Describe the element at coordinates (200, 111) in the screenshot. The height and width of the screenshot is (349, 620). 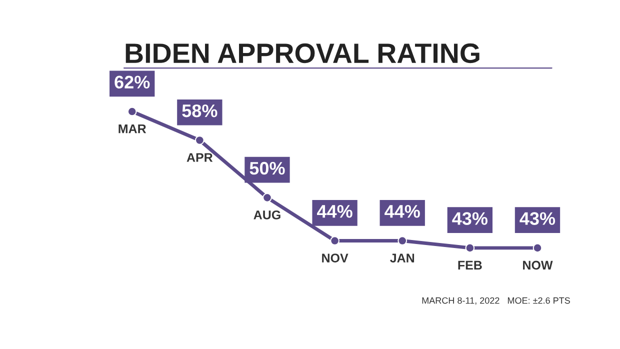
I see `data-label: 58%` at that location.